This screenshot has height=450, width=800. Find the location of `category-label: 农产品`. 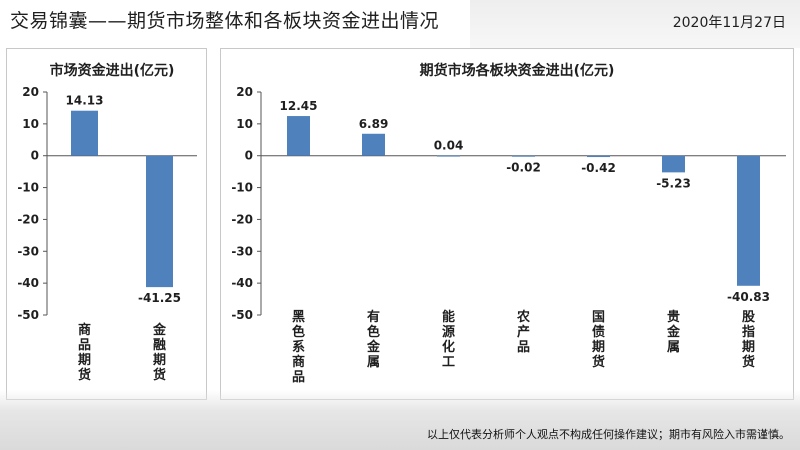

category-label: 农产品 is located at coordinates (523, 332).